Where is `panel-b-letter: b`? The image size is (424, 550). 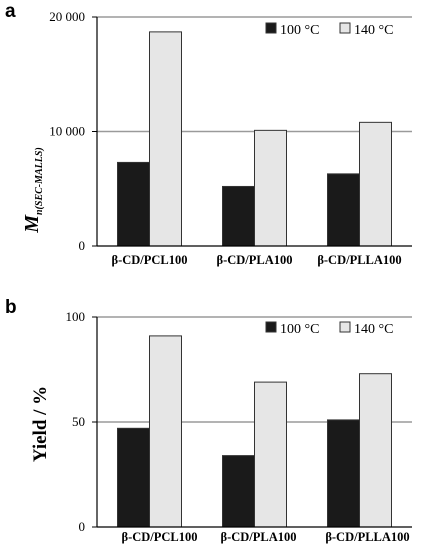
panel-b-letter: b is located at coordinates (11, 307).